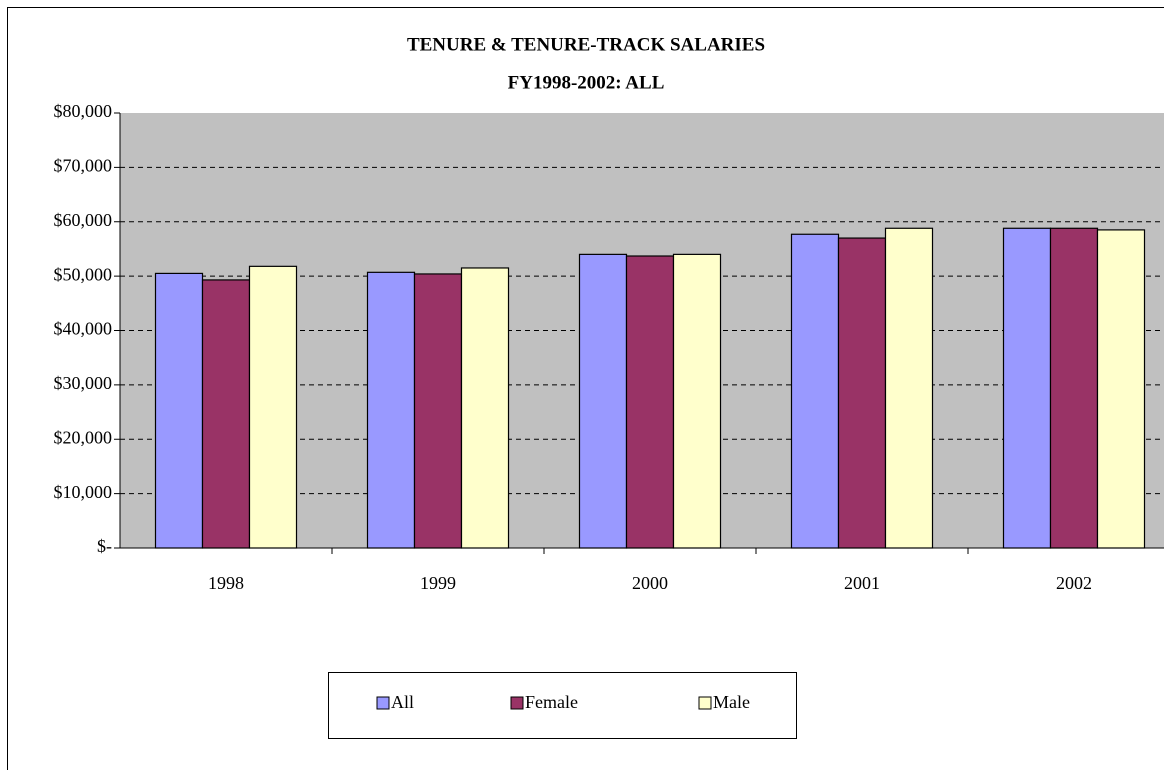 This screenshot has height=770, width=1164. What do you see at coordinates (83, 492) in the screenshot?
I see `y-tick-label: $10,000` at bounding box center [83, 492].